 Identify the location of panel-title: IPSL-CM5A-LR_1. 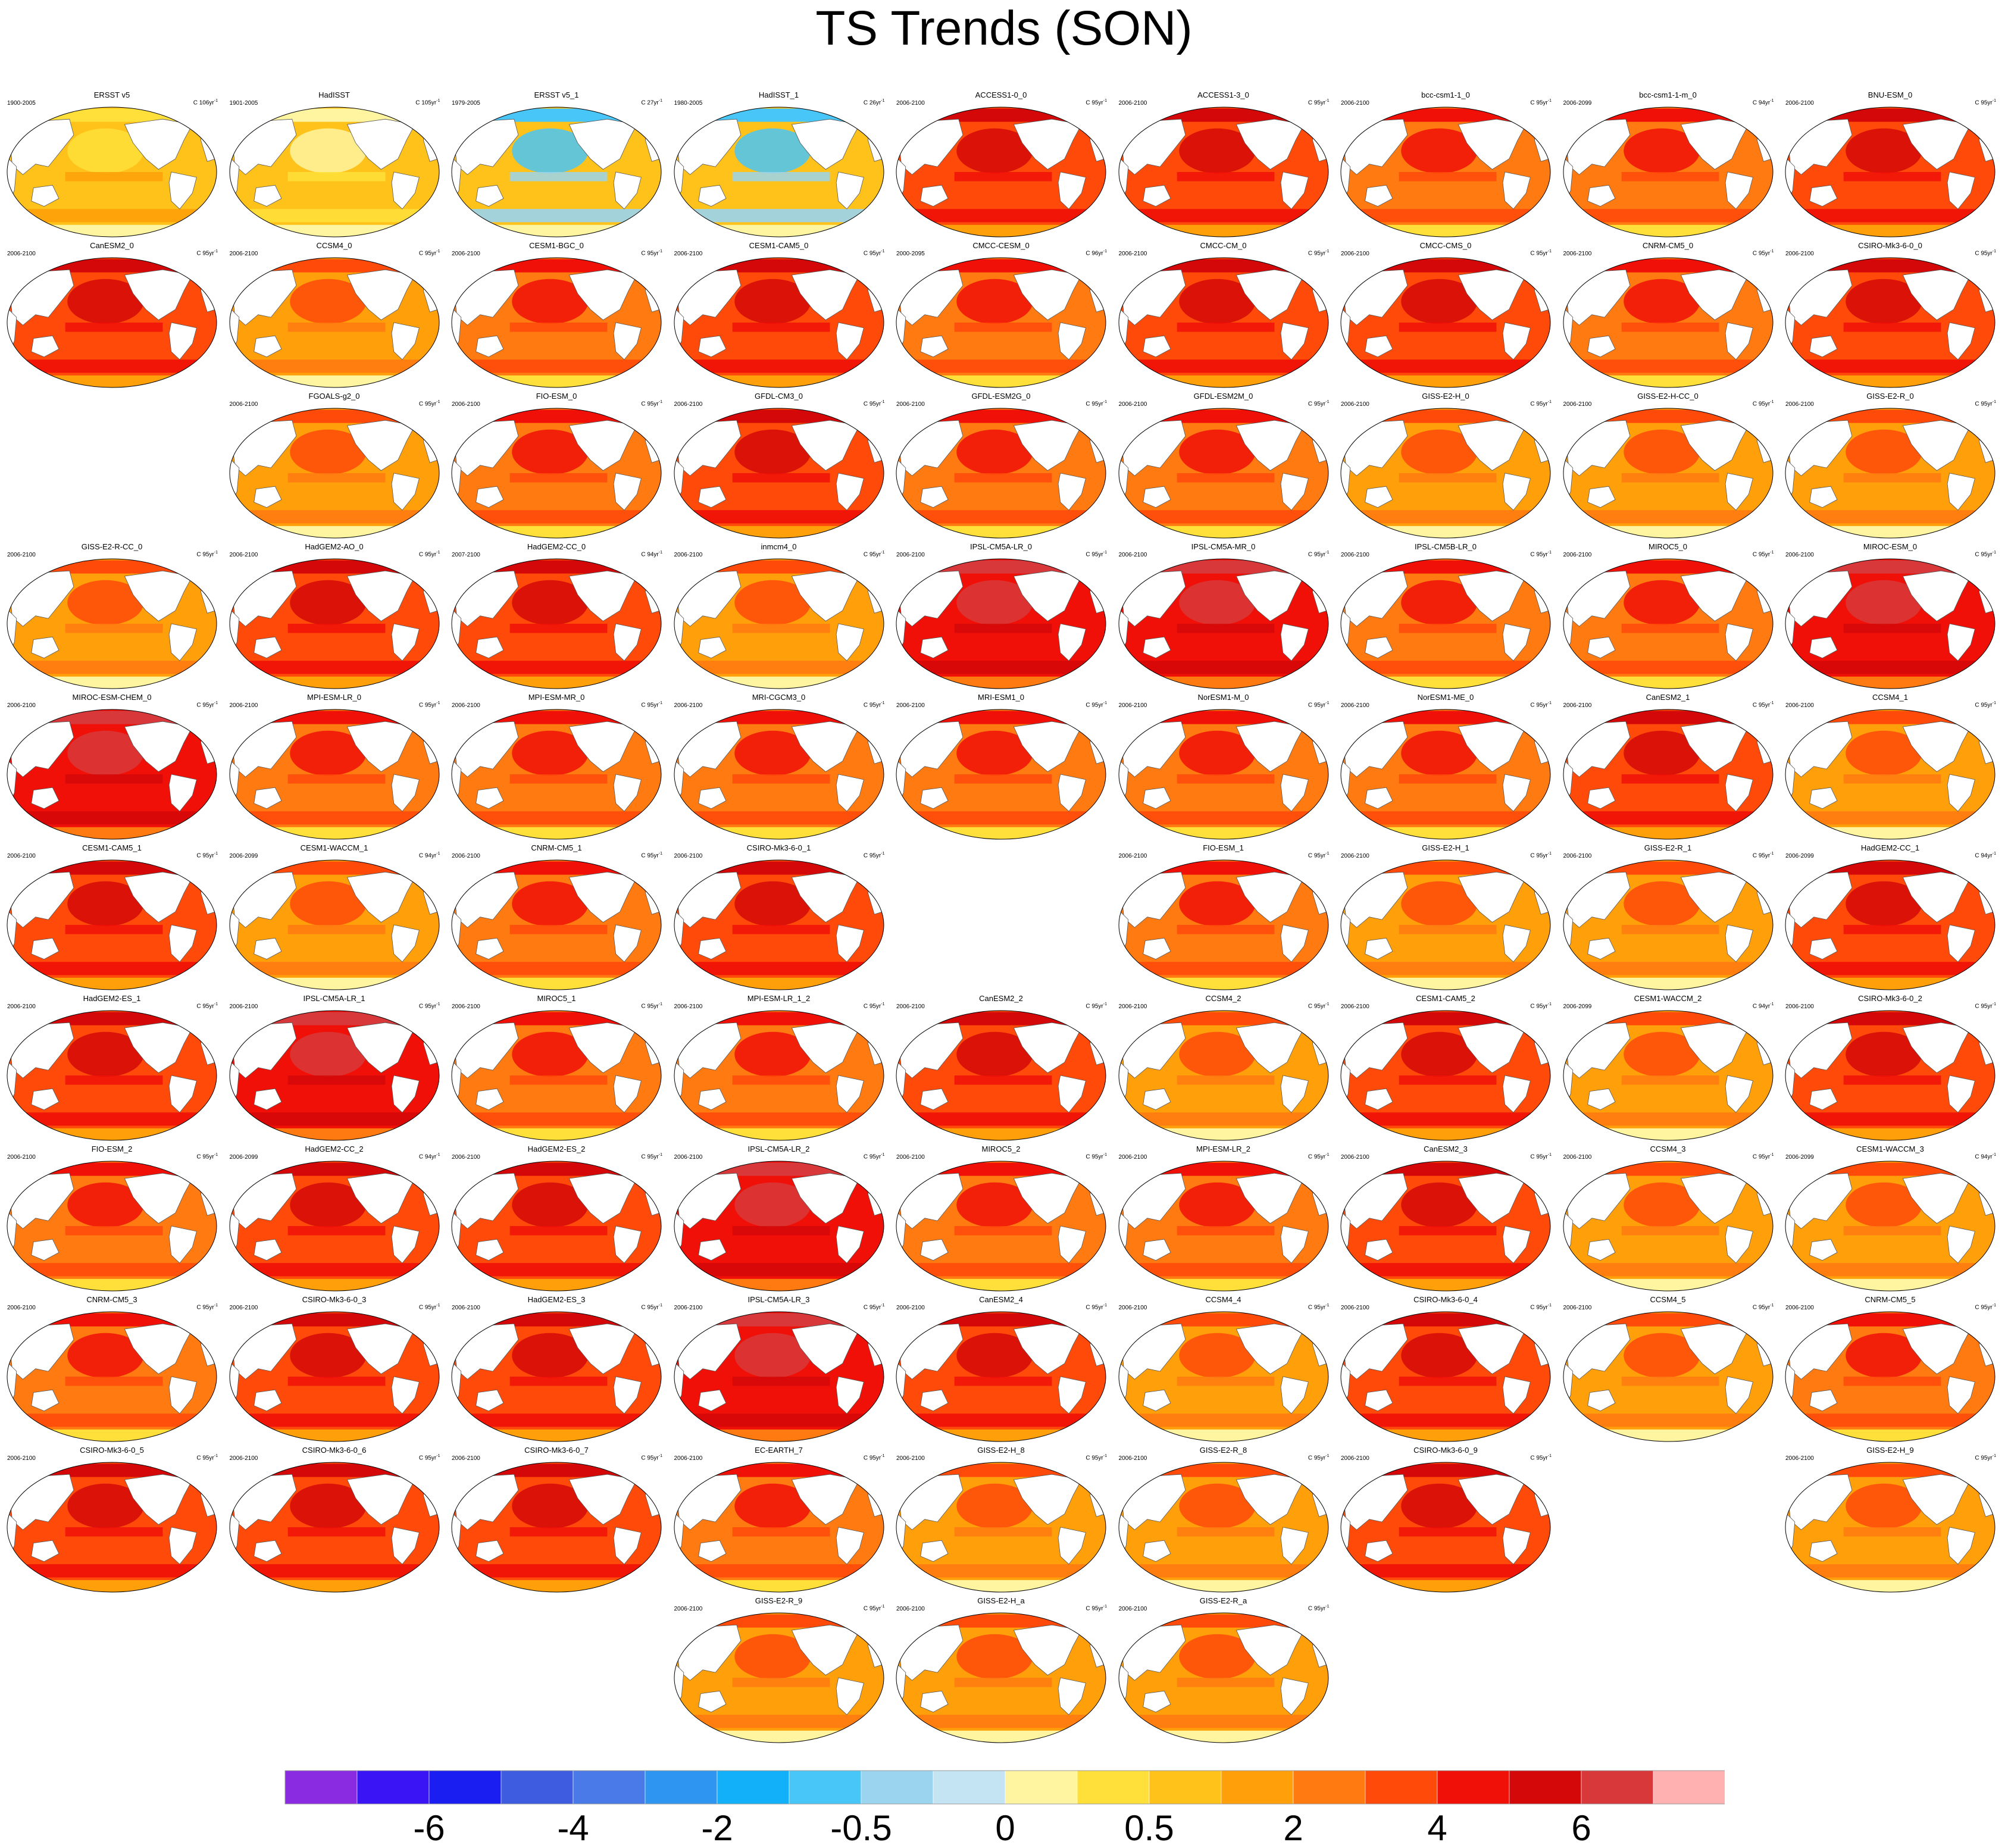
(334, 998).